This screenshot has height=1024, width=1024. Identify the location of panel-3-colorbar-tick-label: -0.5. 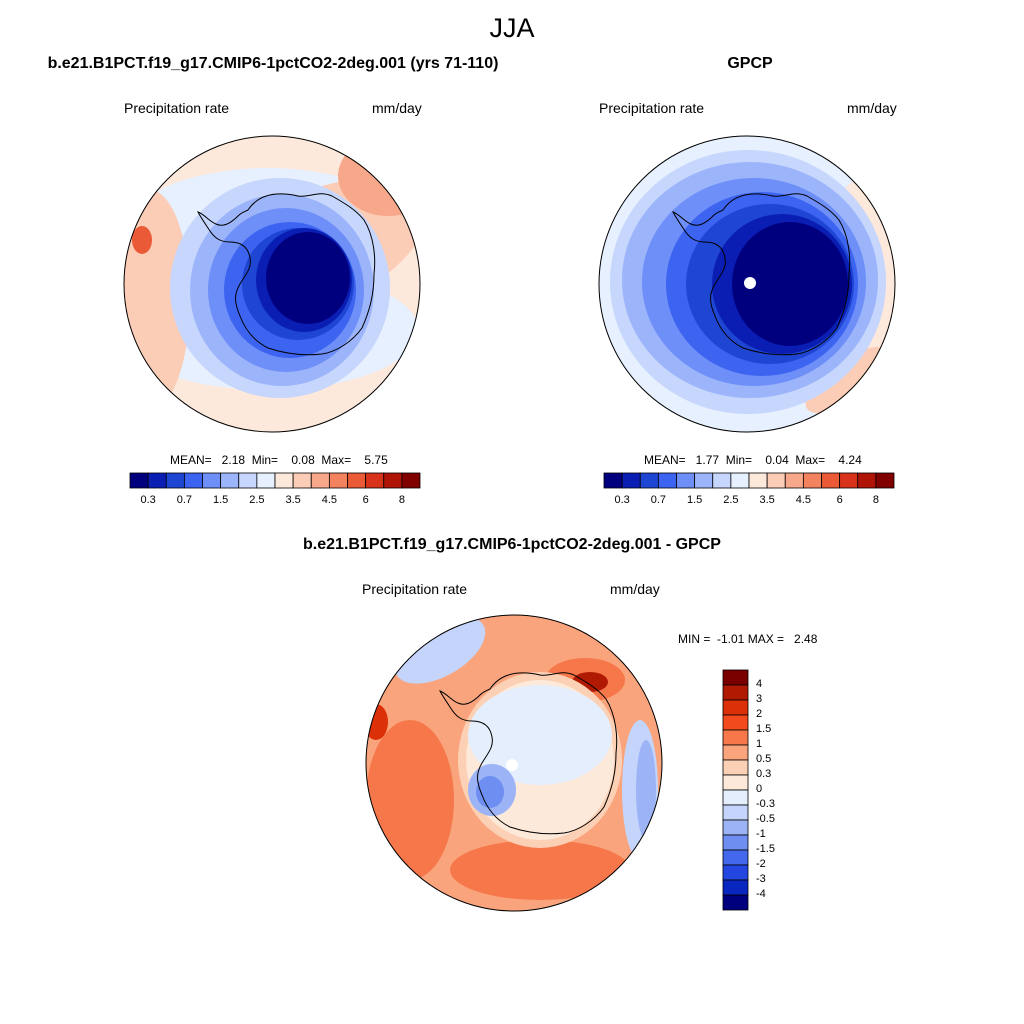
(765, 819).